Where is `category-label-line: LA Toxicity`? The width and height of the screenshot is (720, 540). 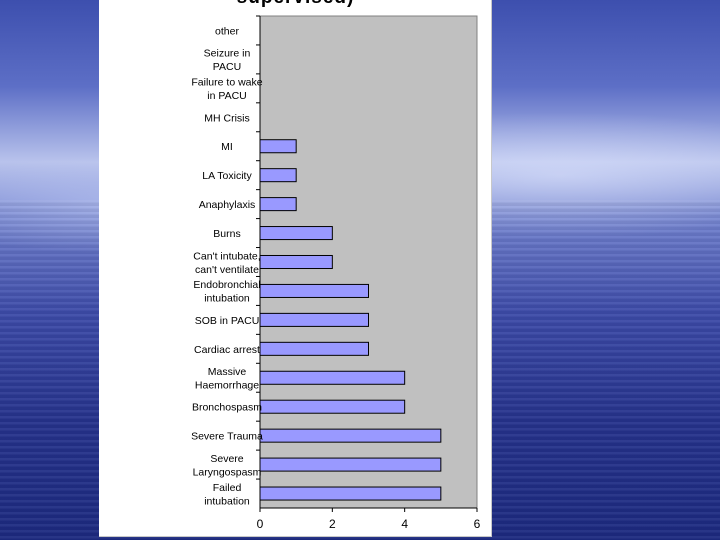
category-label-line: LA Toxicity is located at coordinates (227, 176).